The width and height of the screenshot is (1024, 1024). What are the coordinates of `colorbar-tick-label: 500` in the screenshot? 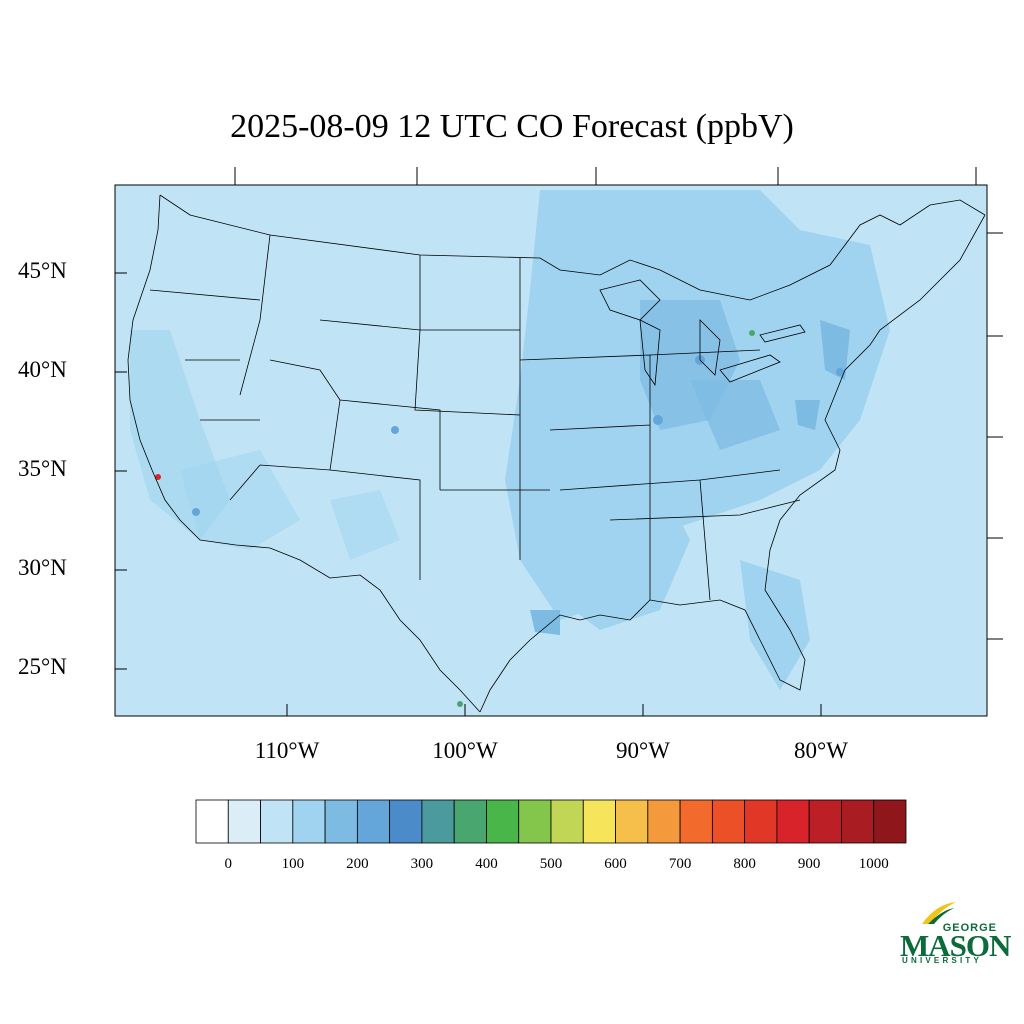 It's located at (551, 864).